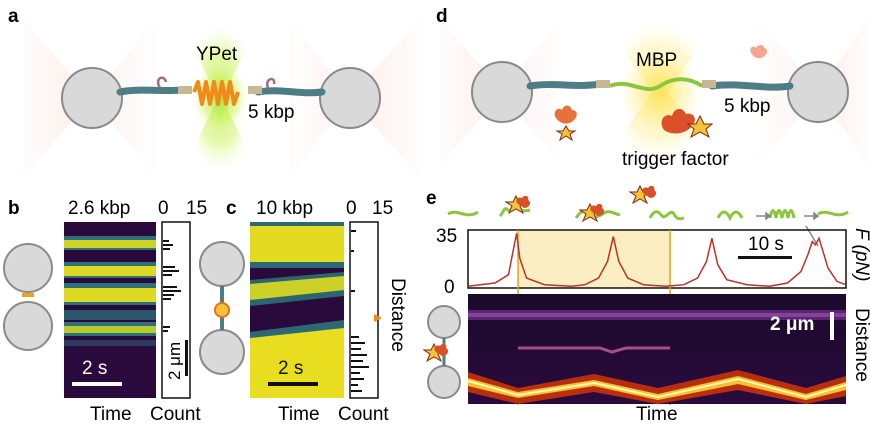 The width and height of the screenshot is (870, 428). What do you see at coordinates (284, 208) in the screenshot?
I see `length-label-c: 10 kbp` at bounding box center [284, 208].